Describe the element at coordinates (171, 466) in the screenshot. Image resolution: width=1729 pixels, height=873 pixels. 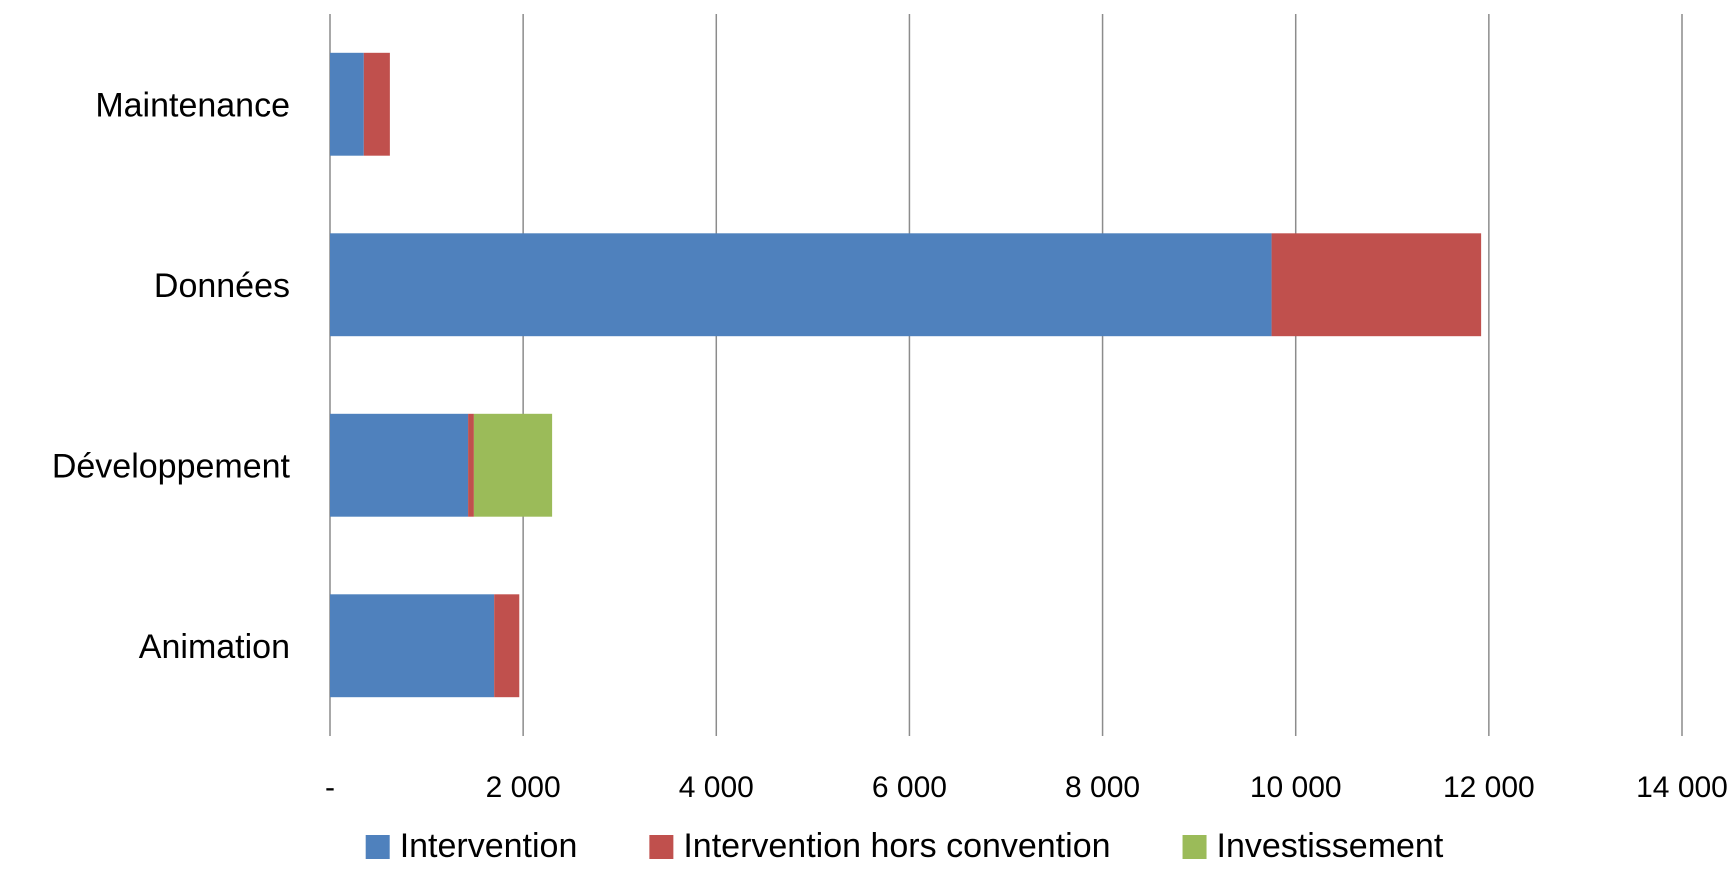
I see `category-label: Développement` at that location.